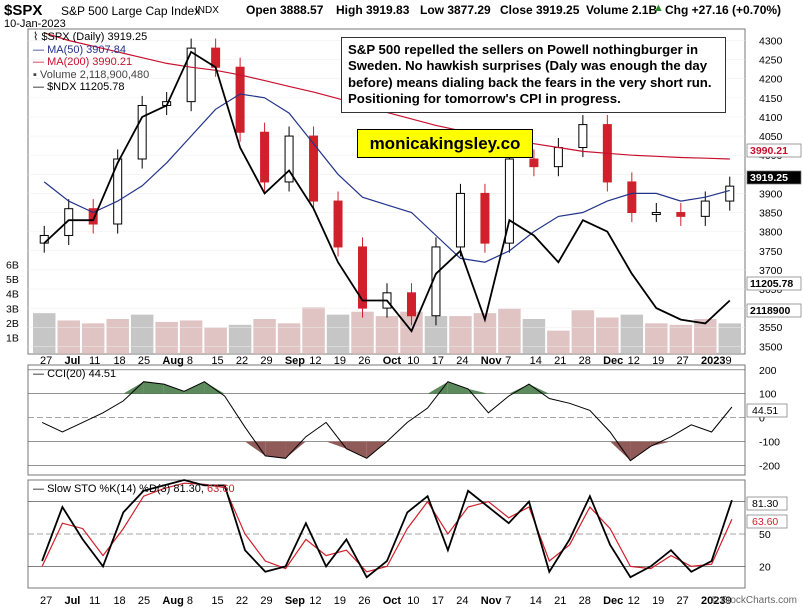 The image size is (803, 610). What do you see at coordinates (771, 41) in the screenshot?
I see `price-tick-label: 4300` at bounding box center [771, 41].